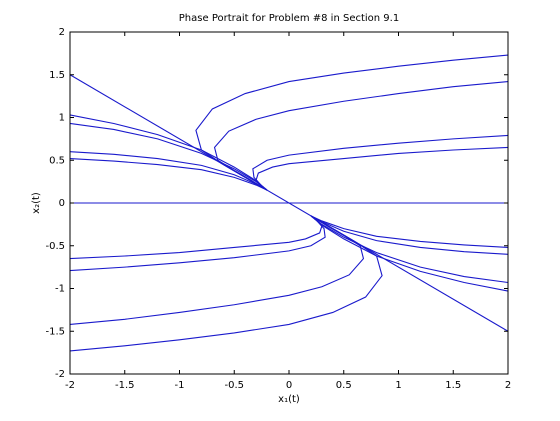  I want to click on y-tick-label: -0.5, so click(55, 246).